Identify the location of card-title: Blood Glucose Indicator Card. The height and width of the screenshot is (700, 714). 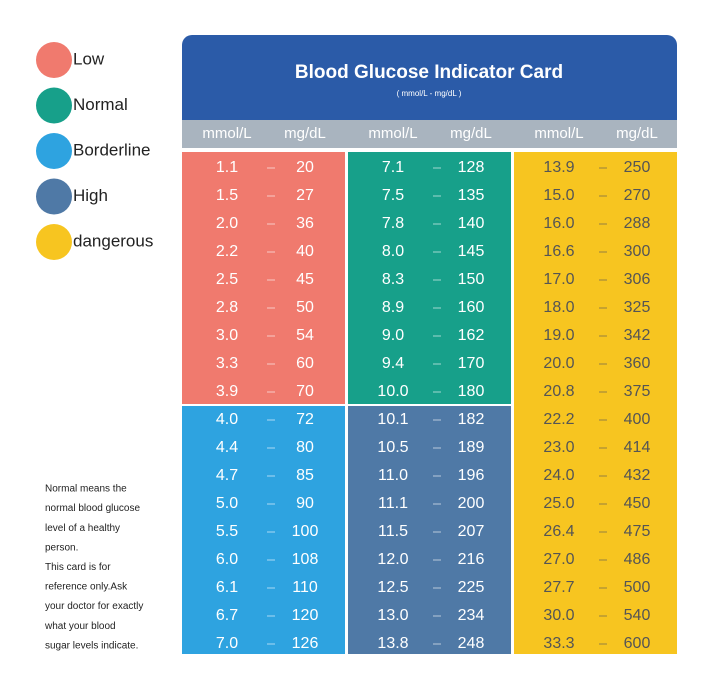
(429, 72).